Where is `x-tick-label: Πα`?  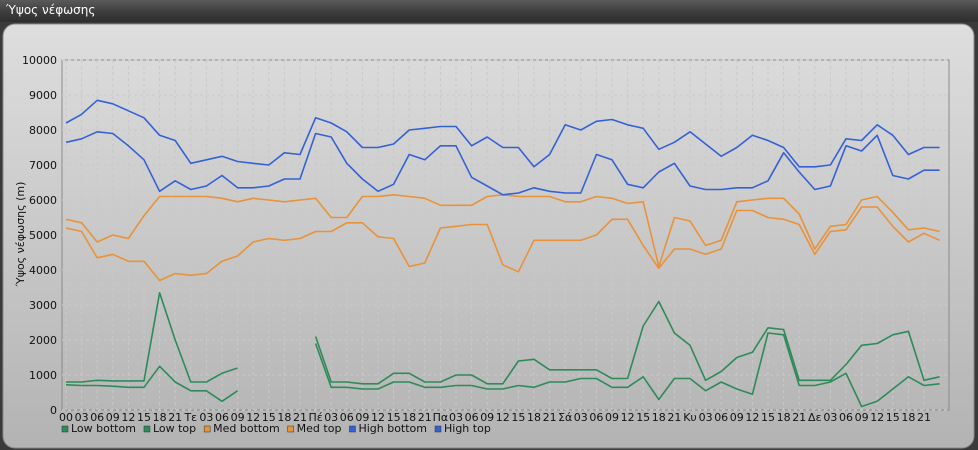 x-tick-label: Πα is located at coordinates (441, 417).